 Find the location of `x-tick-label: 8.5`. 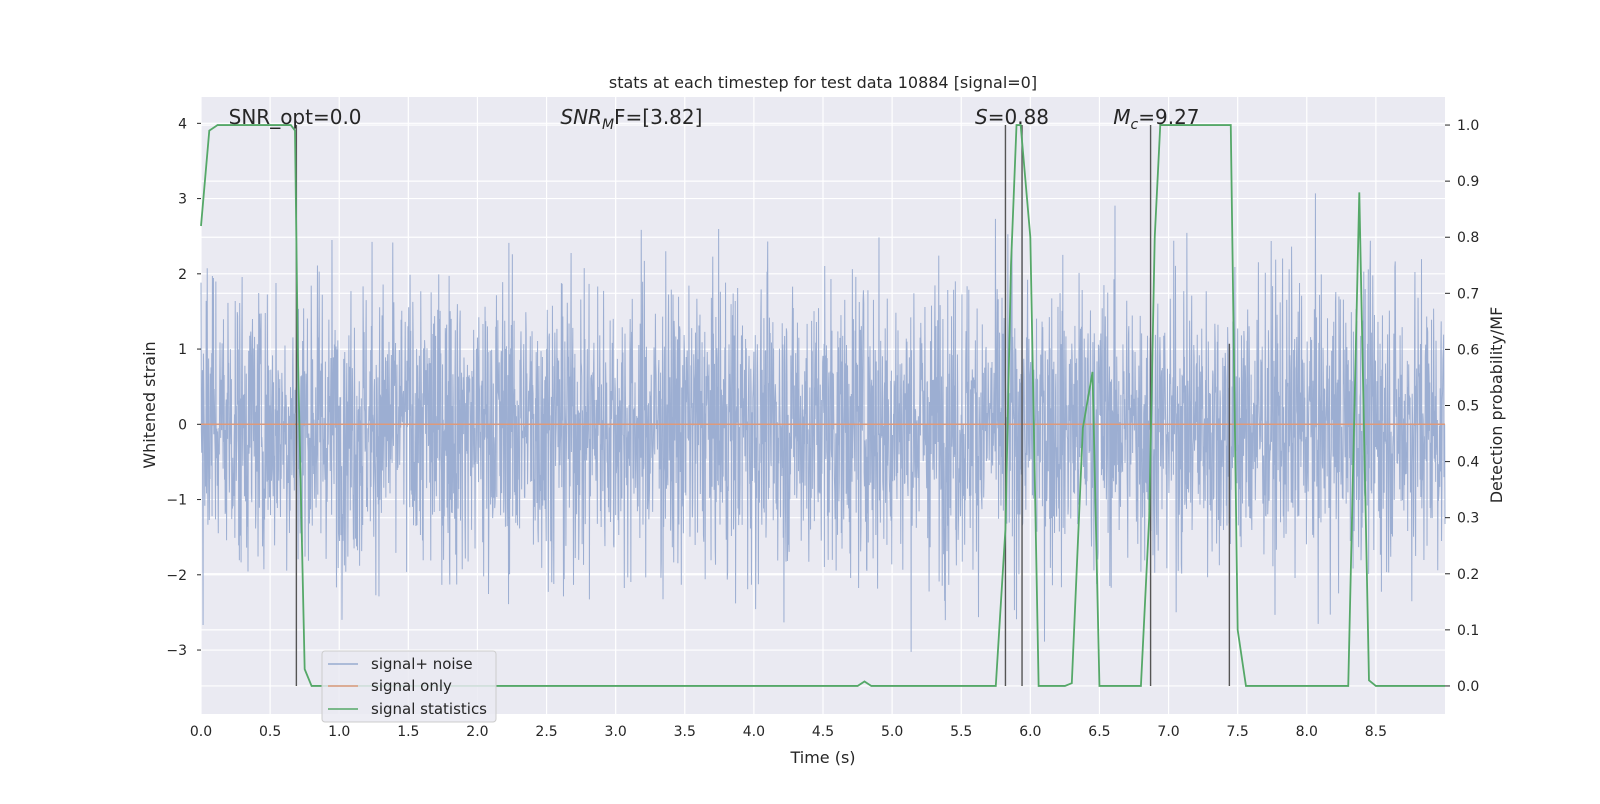

x-tick-label: 8.5 is located at coordinates (1376, 732).